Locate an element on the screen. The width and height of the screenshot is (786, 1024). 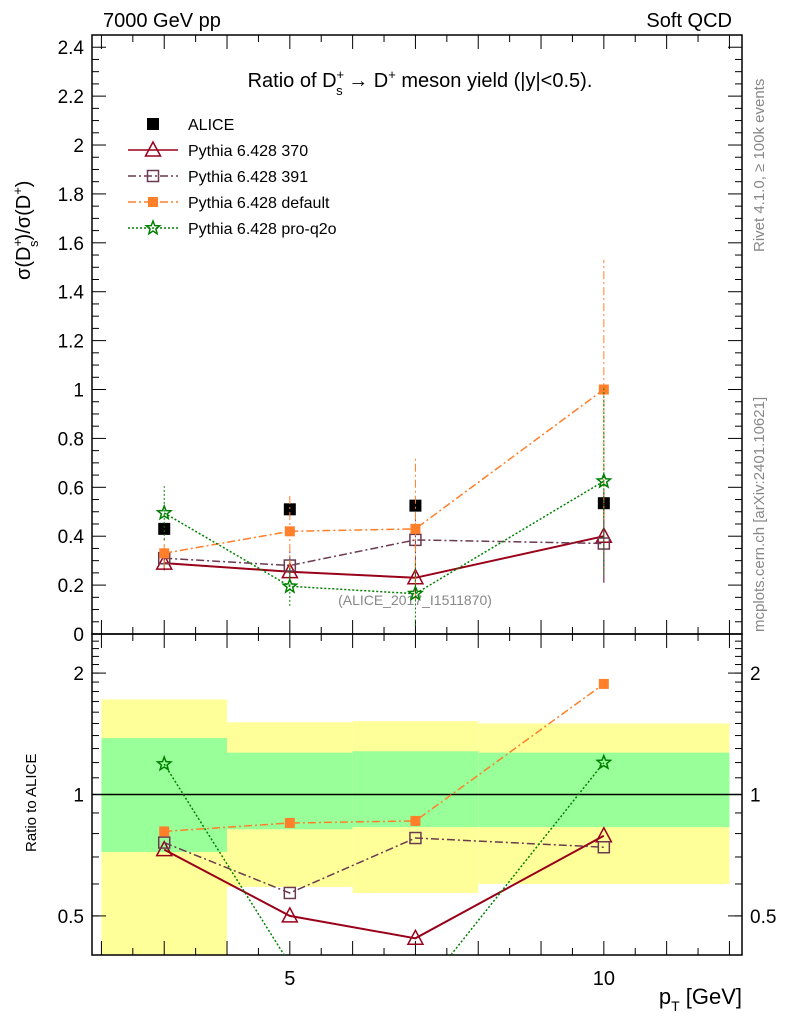
legend-label-p370: Pythia 6.428 370 is located at coordinates (248, 151).